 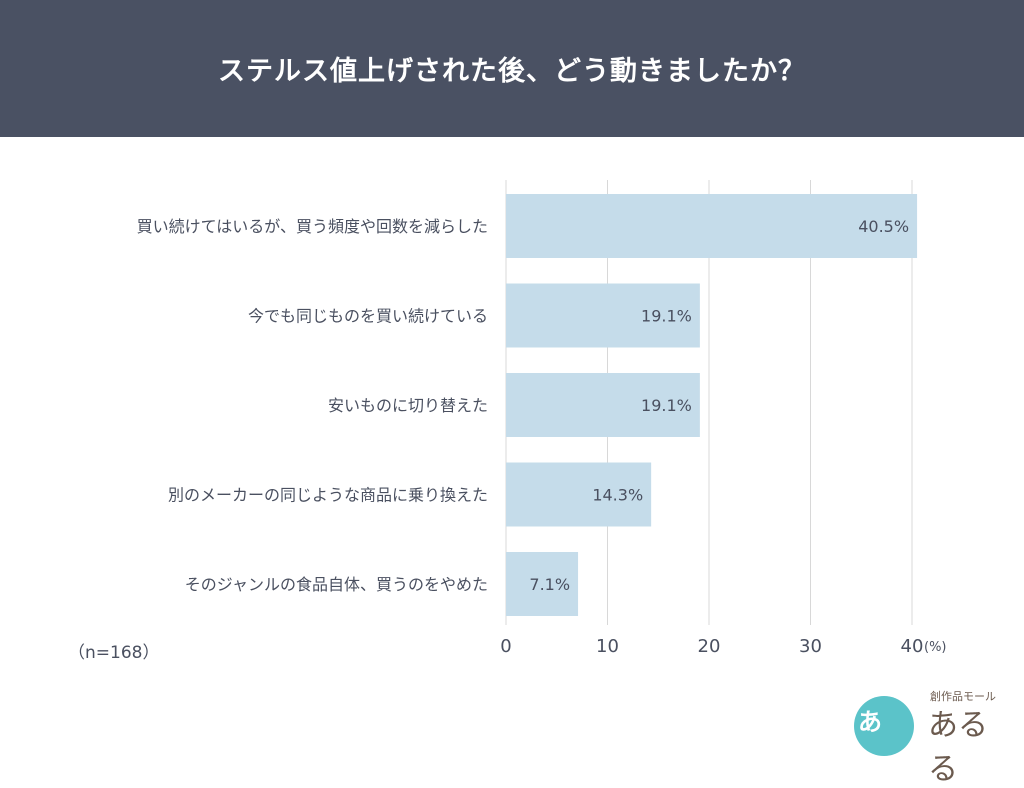 I want to click on x-tick-label: 20, so click(x=709, y=646).